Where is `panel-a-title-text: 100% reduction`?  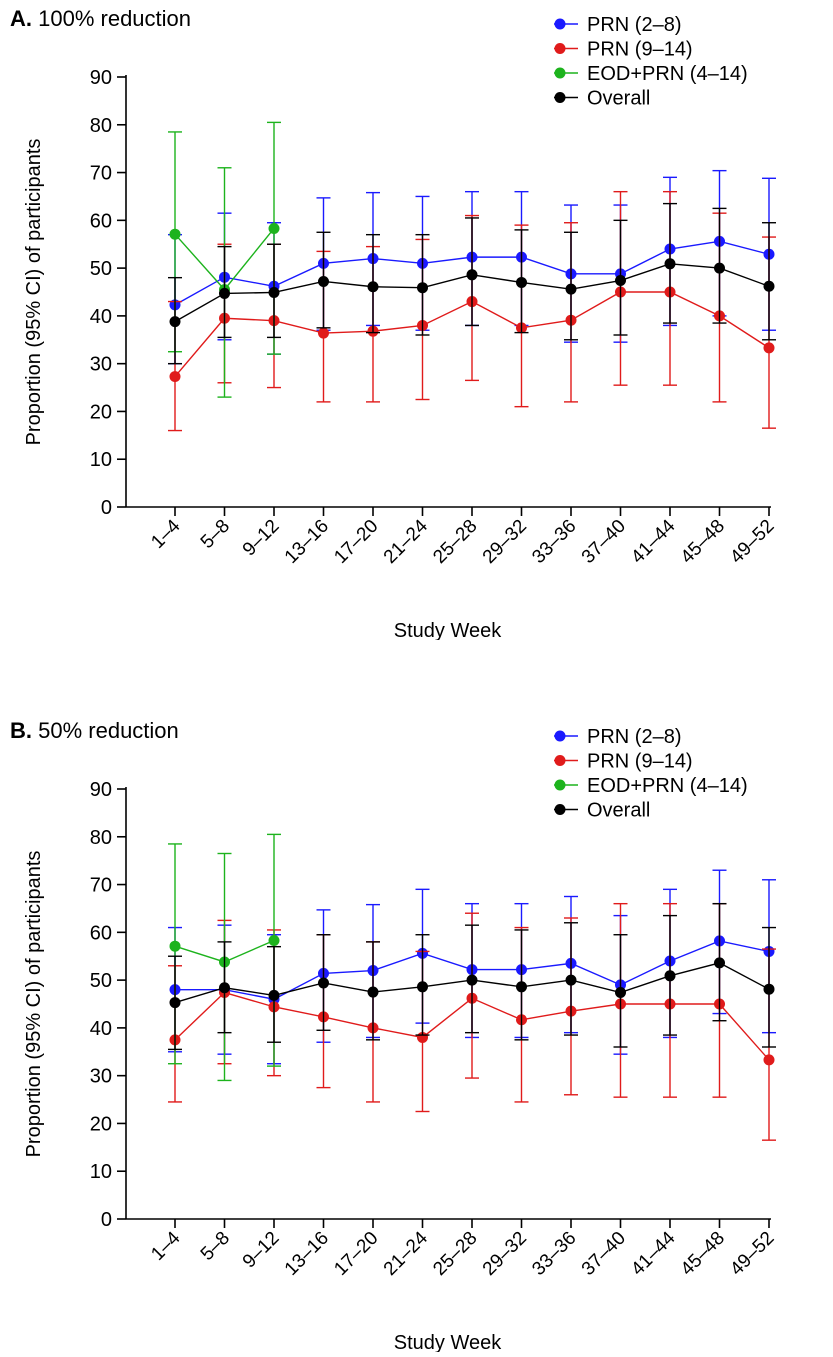 panel-a-title-text: 100% reduction is located at coordinates (115, 18).